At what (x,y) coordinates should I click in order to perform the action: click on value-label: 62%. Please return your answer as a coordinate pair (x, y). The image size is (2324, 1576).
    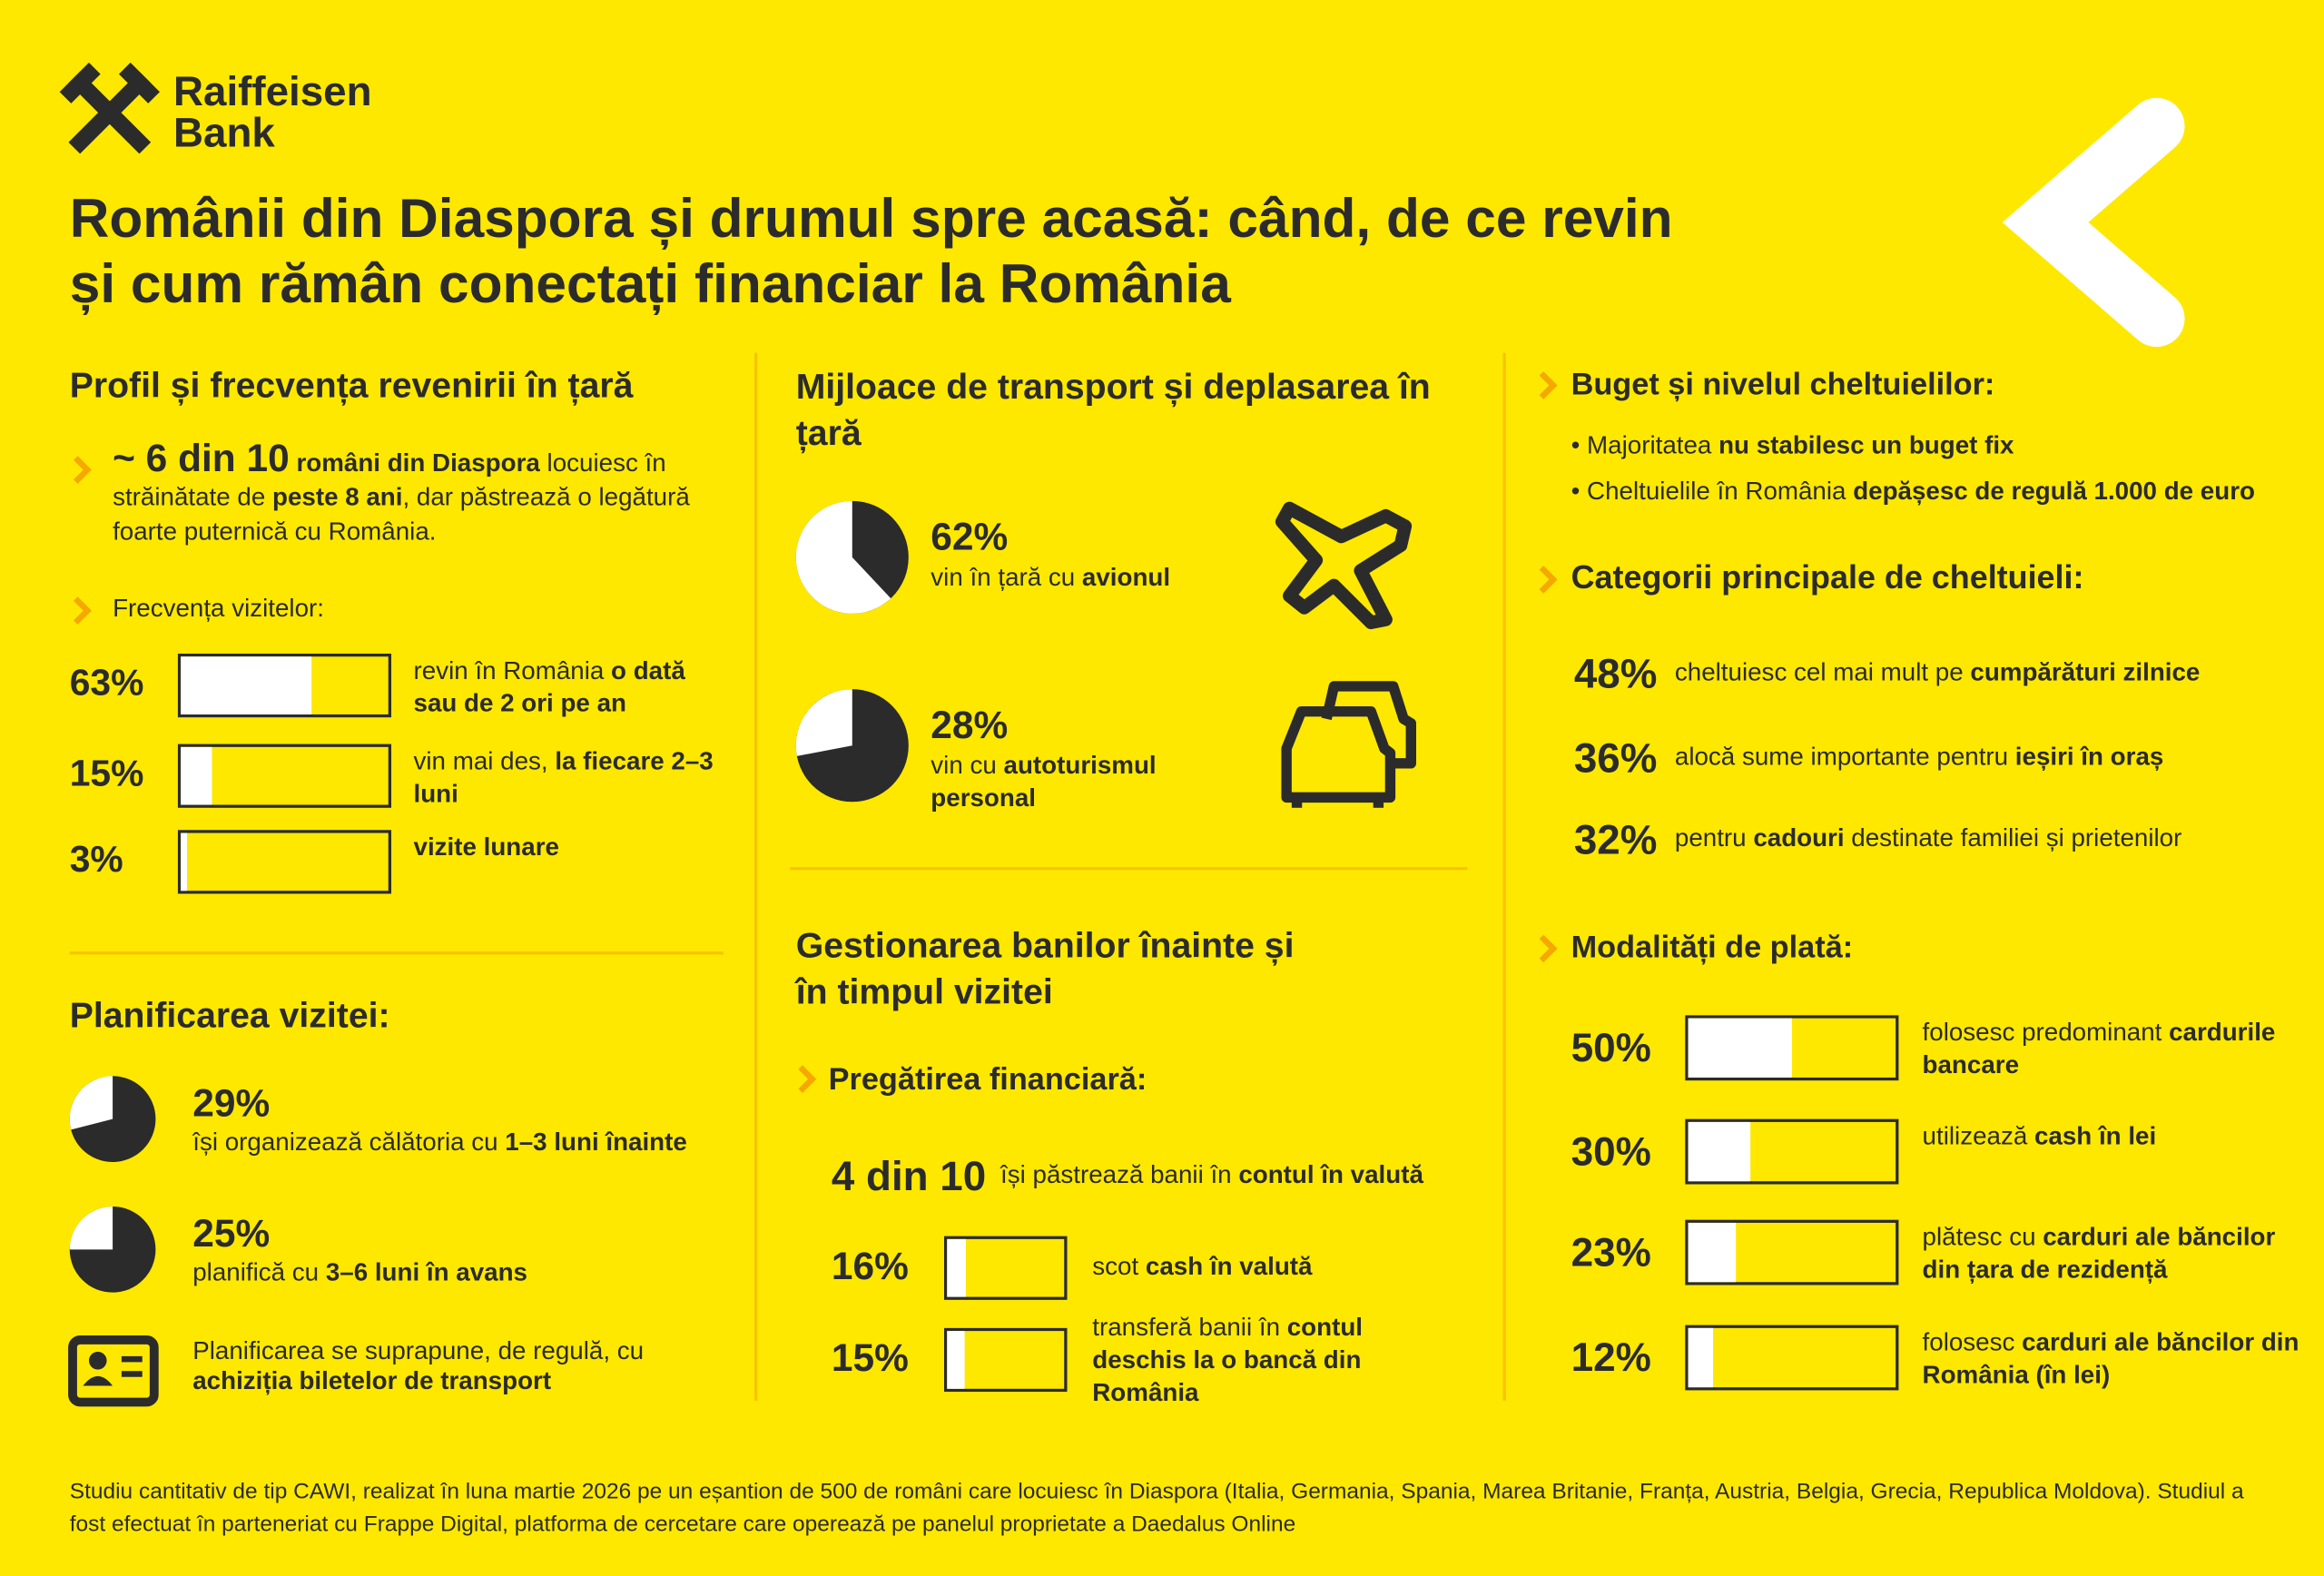
    Looking at the image, I should click on (970, 536).